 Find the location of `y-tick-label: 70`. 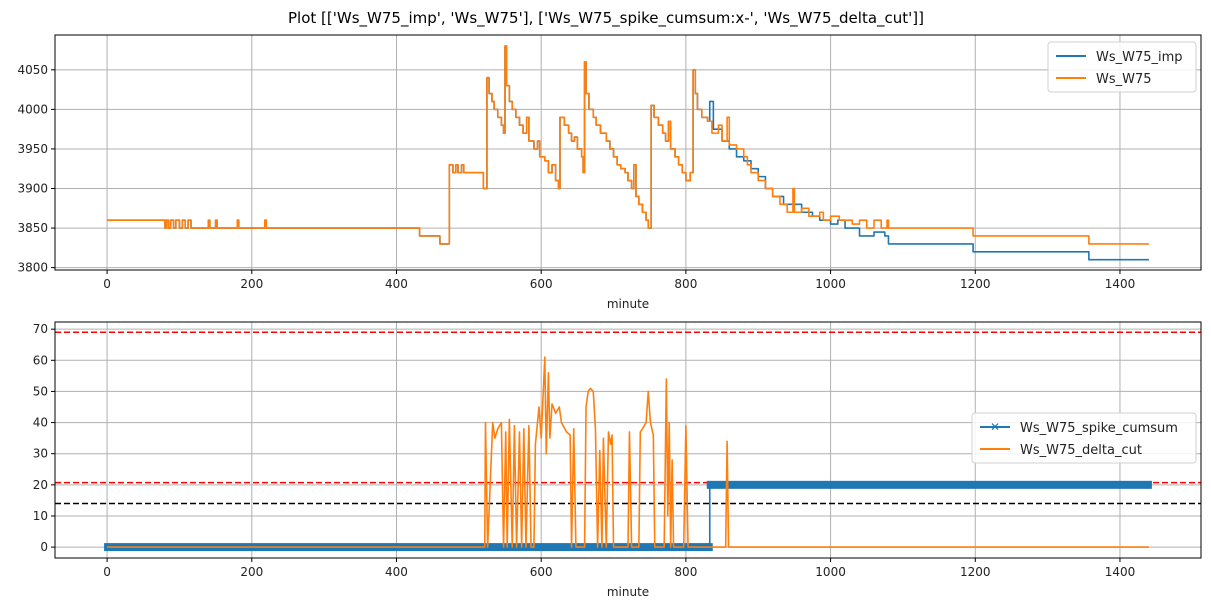

y-tick-label: 70 is located at coordinates (40, 329).